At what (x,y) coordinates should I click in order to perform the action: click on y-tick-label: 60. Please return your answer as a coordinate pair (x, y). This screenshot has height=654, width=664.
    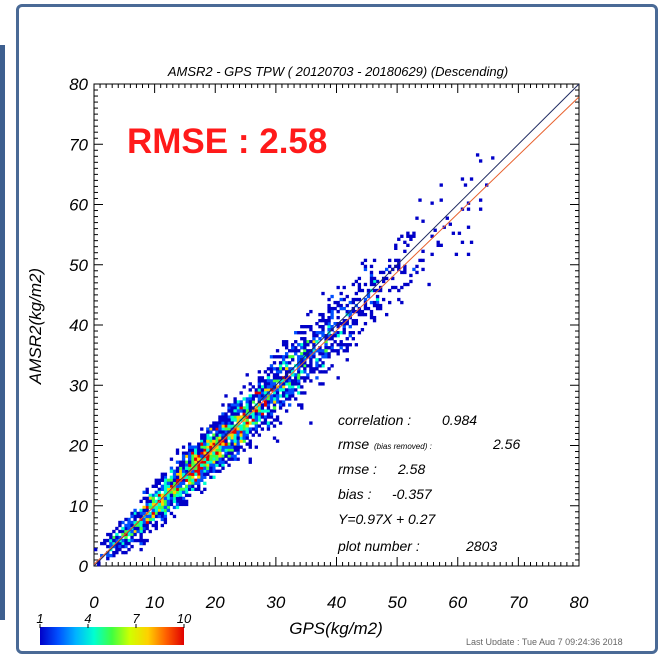
    Looking at the image, I should click on (78, 205).